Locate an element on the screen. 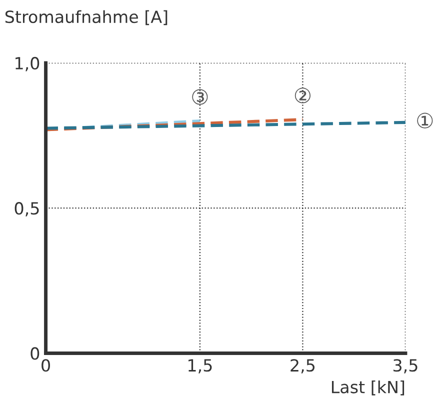  x-tick-label: 1,5 is located at coordinates (200, 366).